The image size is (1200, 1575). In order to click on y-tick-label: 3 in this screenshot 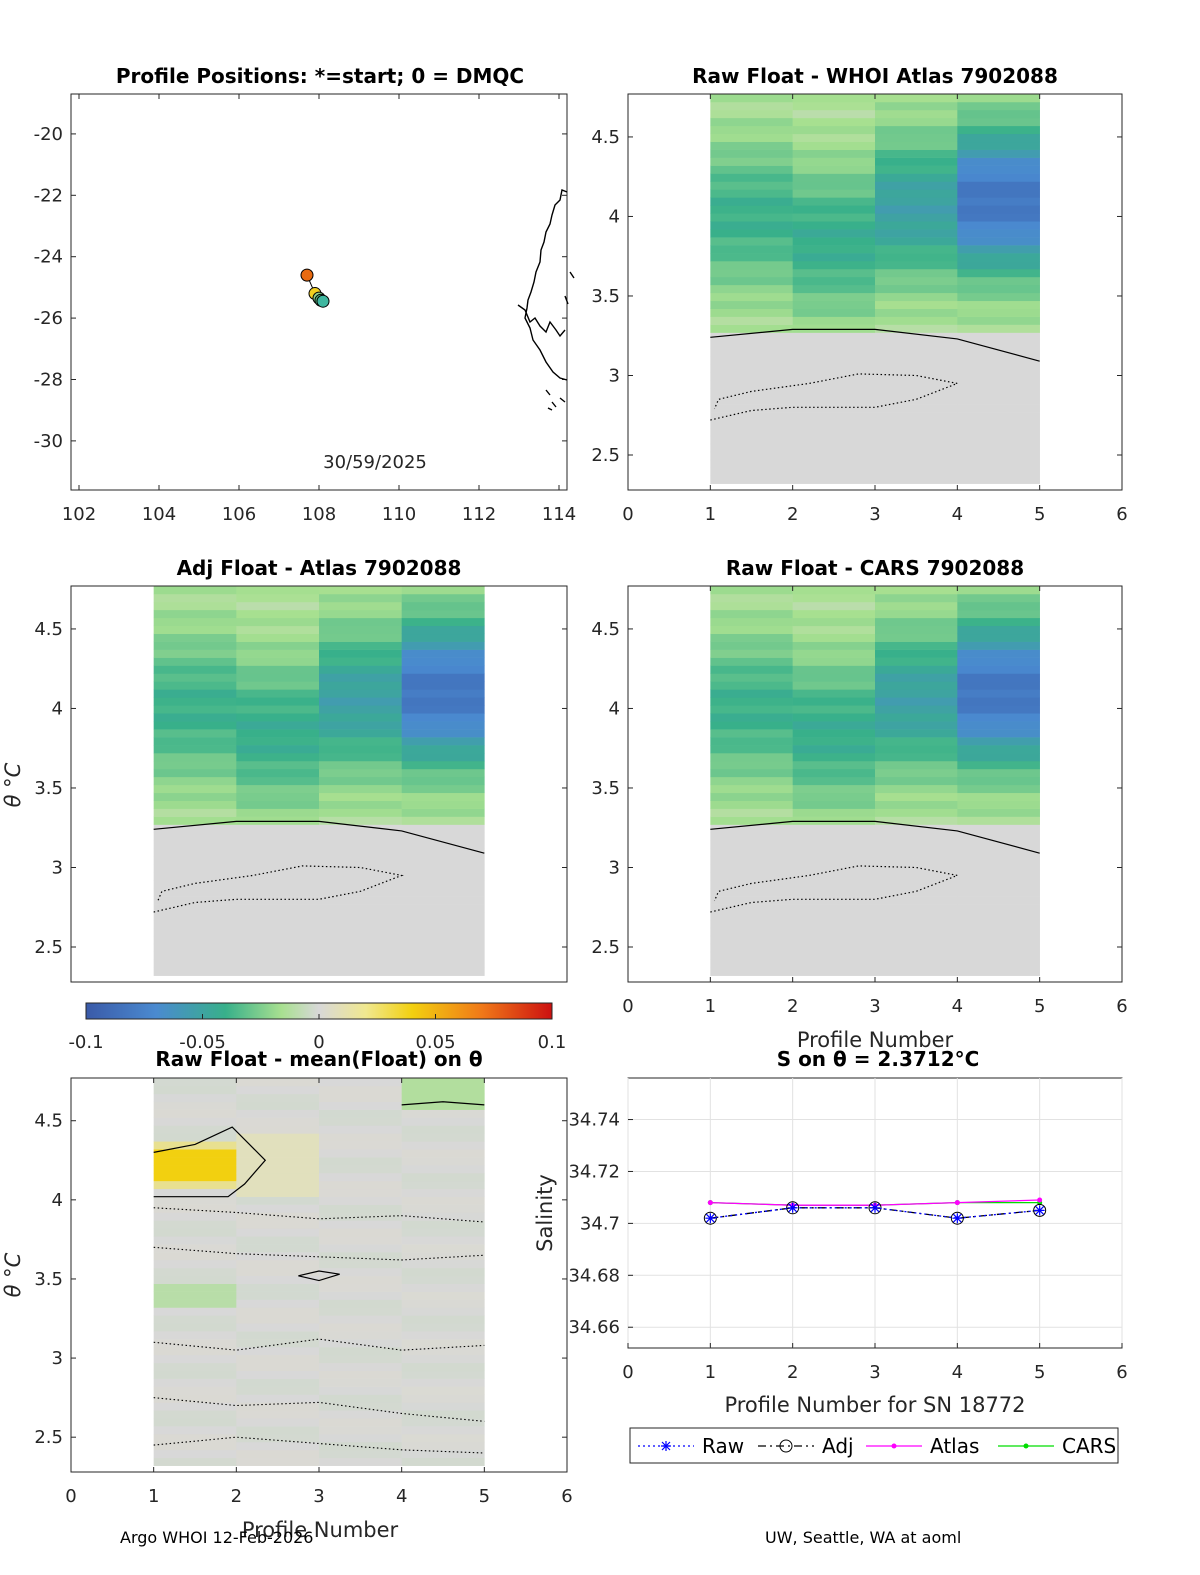, I will do `click(614, 375)`.